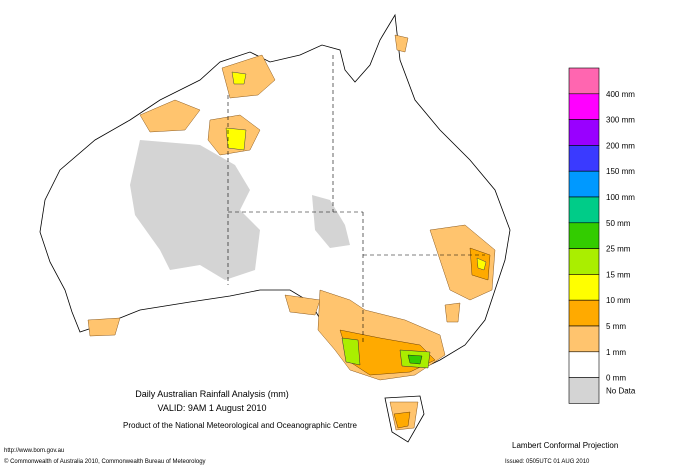 The height and width of the screenshot is (467, 680). Describe the element at coordinates (618, 223) in the screenshot. I see `legend-label: 50 mm` at that location.